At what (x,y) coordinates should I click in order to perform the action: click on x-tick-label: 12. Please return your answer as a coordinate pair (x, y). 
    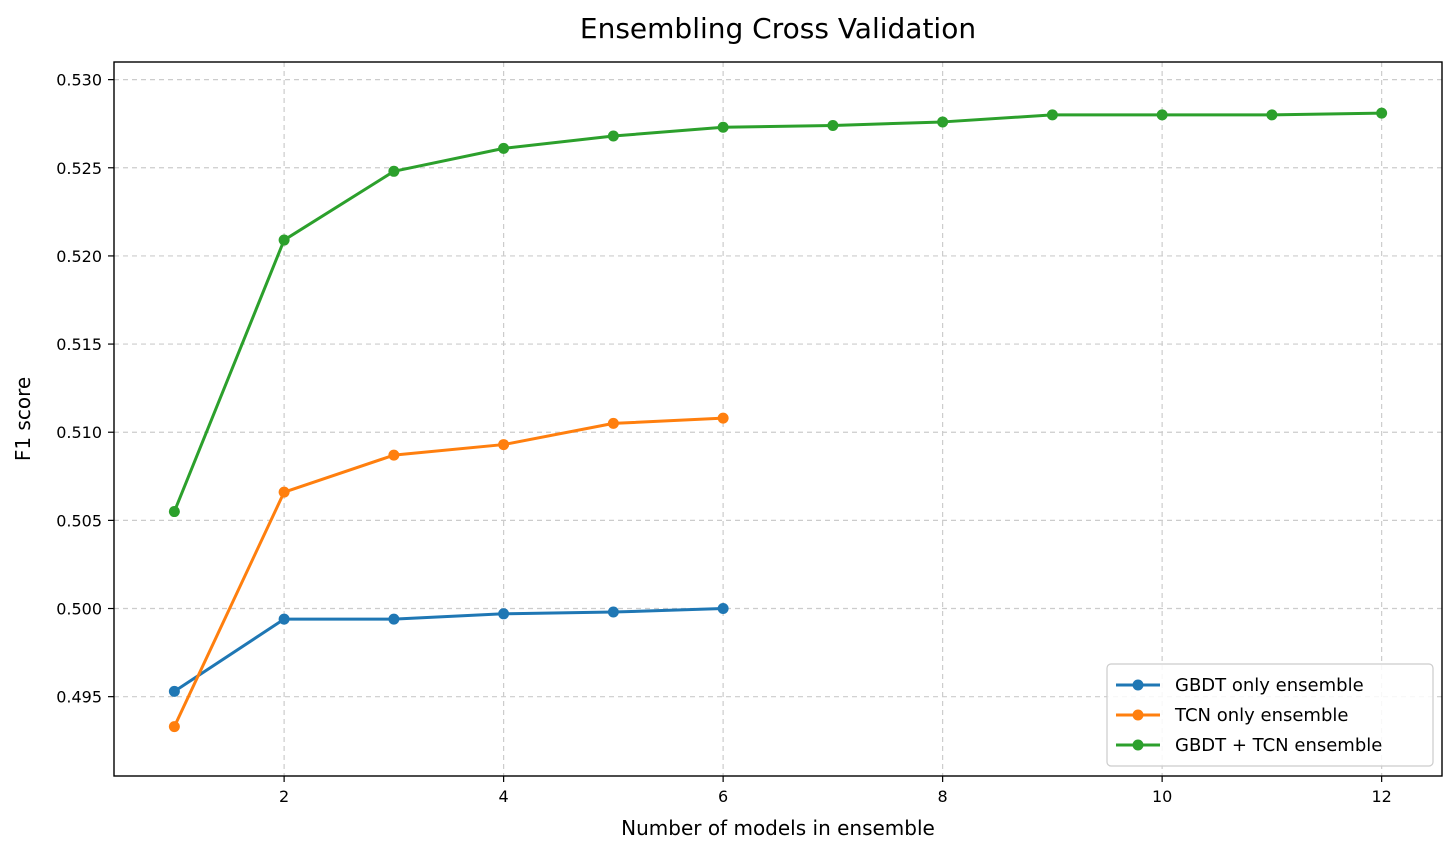
    Looking at the image, I should click on (1381, 796).